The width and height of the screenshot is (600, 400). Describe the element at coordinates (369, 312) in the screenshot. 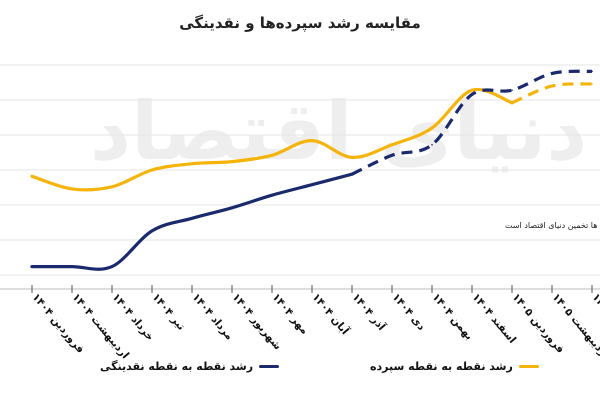

I see `x-tick-label: آذر ۱۴۰۴` at that location.